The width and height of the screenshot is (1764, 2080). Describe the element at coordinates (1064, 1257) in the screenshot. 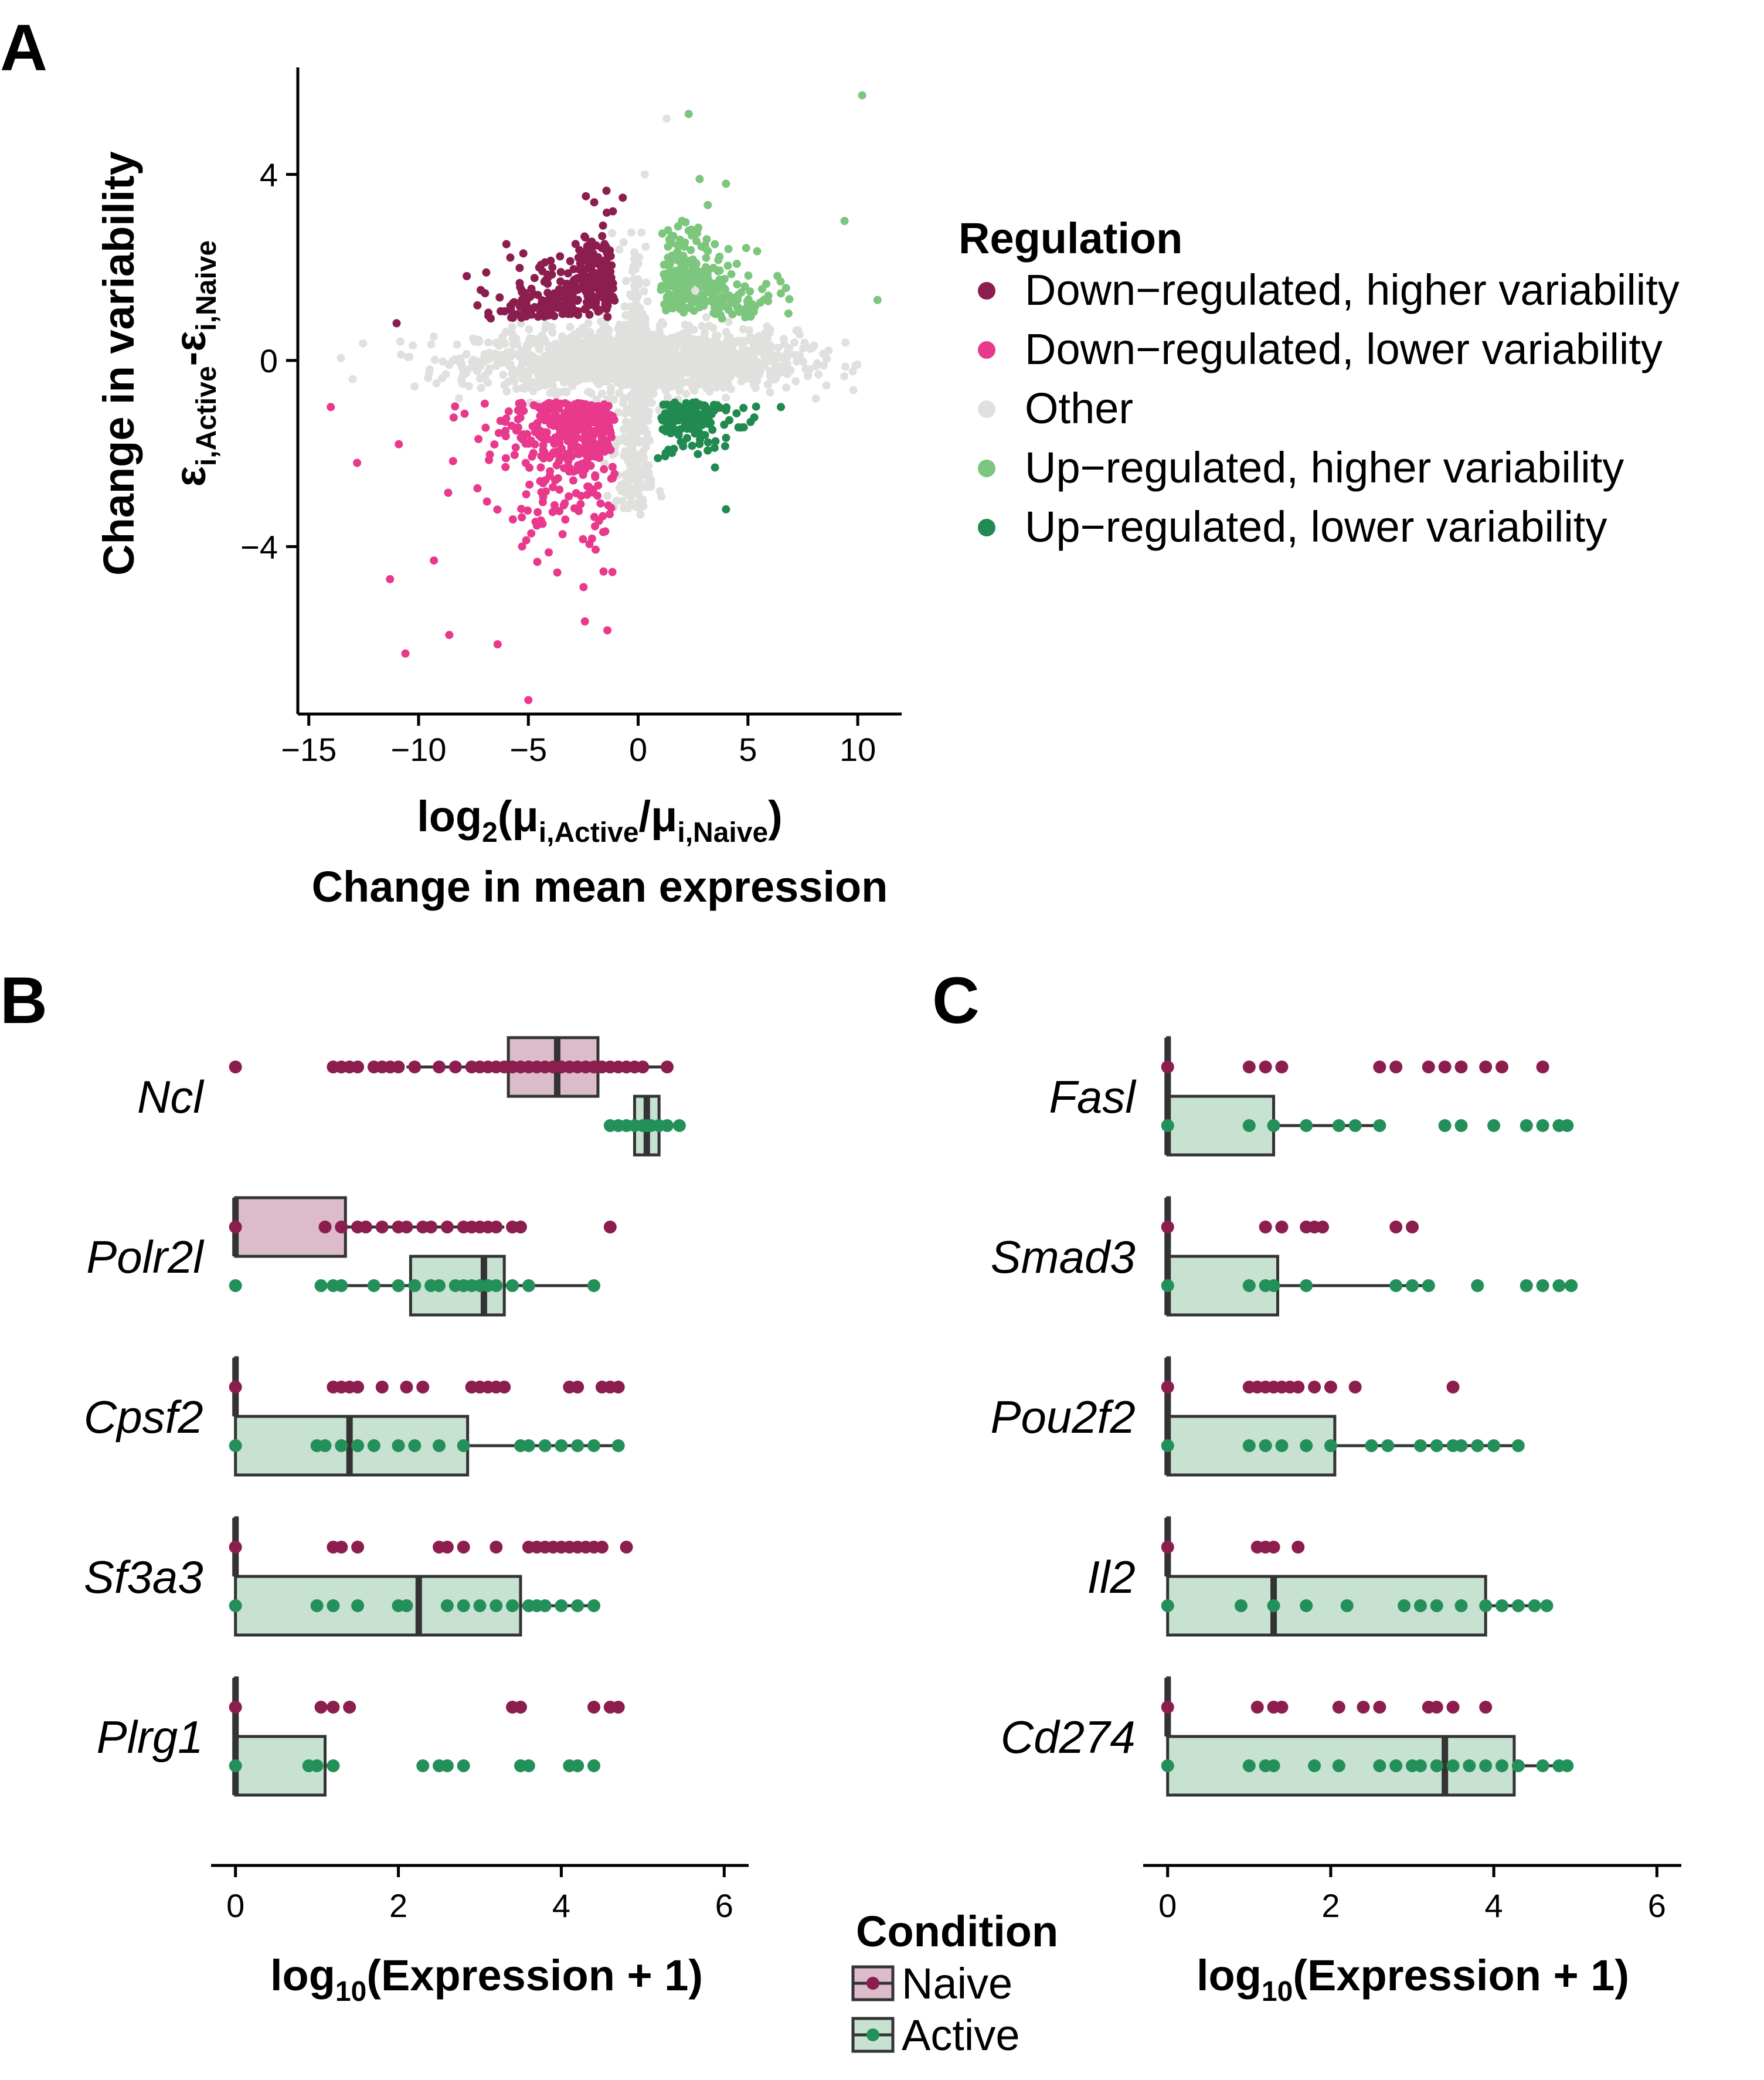

I see `gene-label: Smad3` at that location.